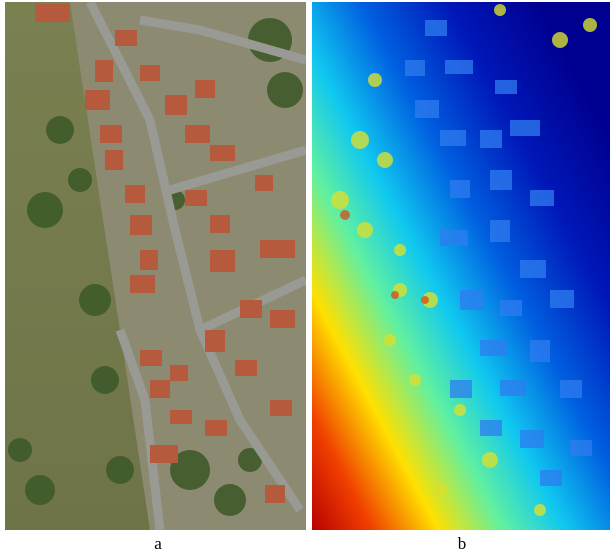  What do you see at coordinates (462, 543) in the screenshot?
I see `panel-label: b` at bounding box center [462, 543].